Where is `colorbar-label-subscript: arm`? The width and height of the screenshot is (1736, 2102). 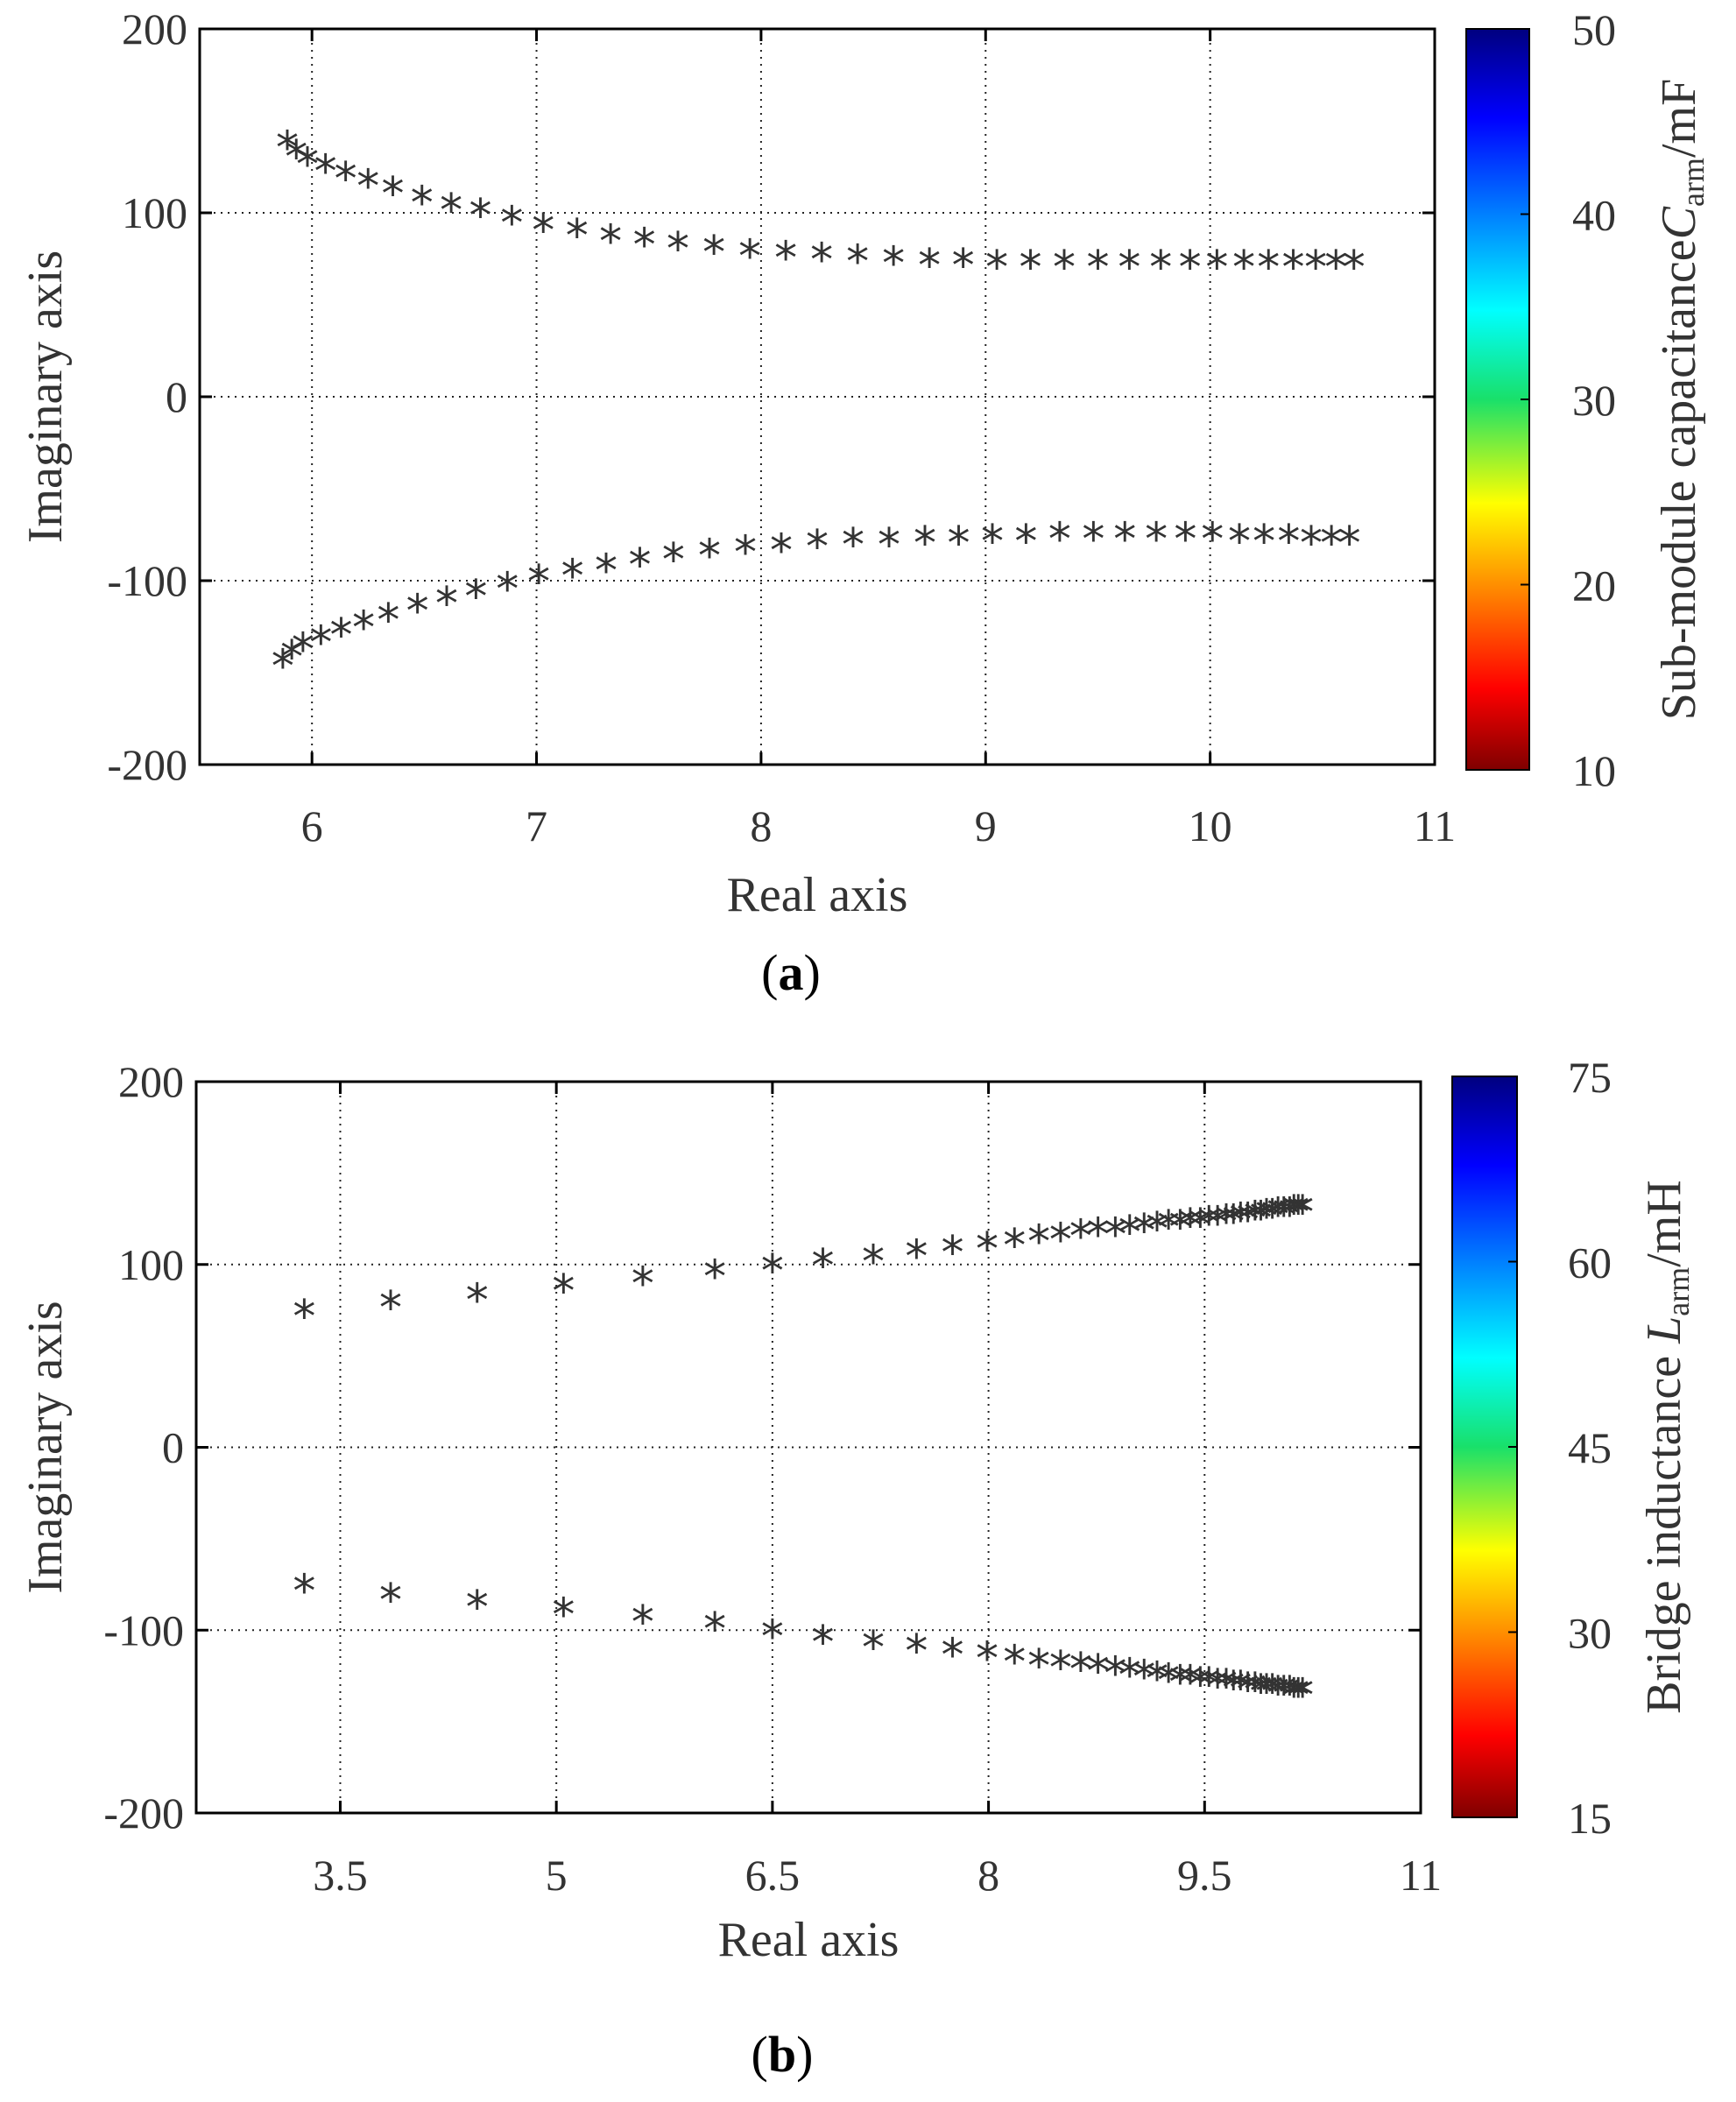 colorbar-label-subscript: arm is located at coordinates (1678, 1292).